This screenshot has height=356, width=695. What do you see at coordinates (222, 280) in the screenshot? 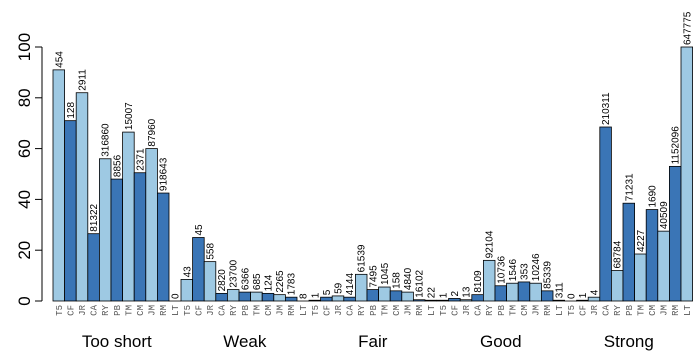
I see `bar-value-label: 2820` at bounding box center [222, 280].